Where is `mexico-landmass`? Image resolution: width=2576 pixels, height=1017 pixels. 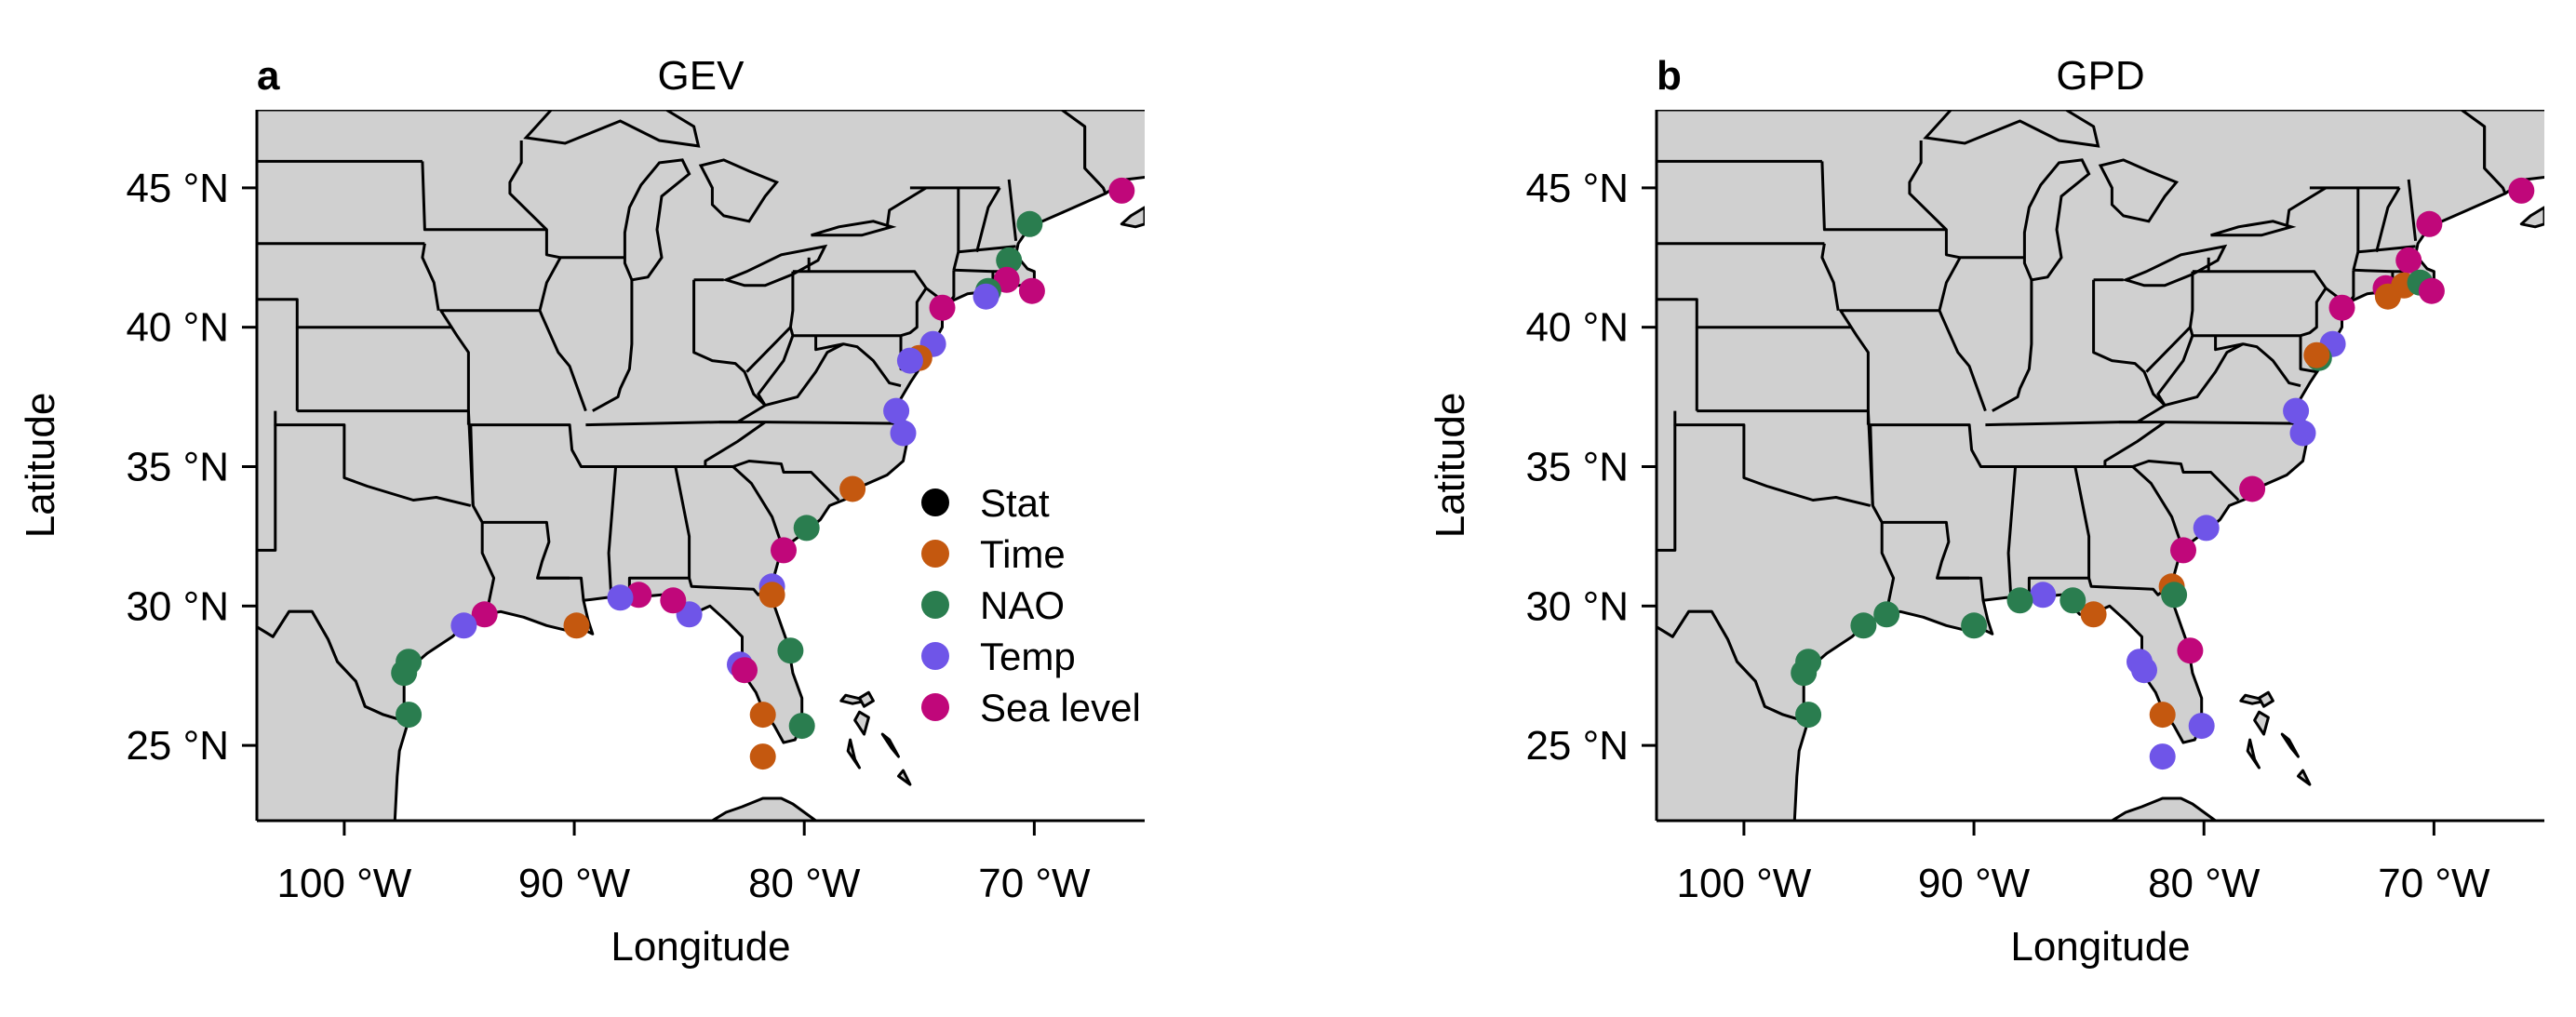
mexico-landmass is located at coordinates (333, 715).